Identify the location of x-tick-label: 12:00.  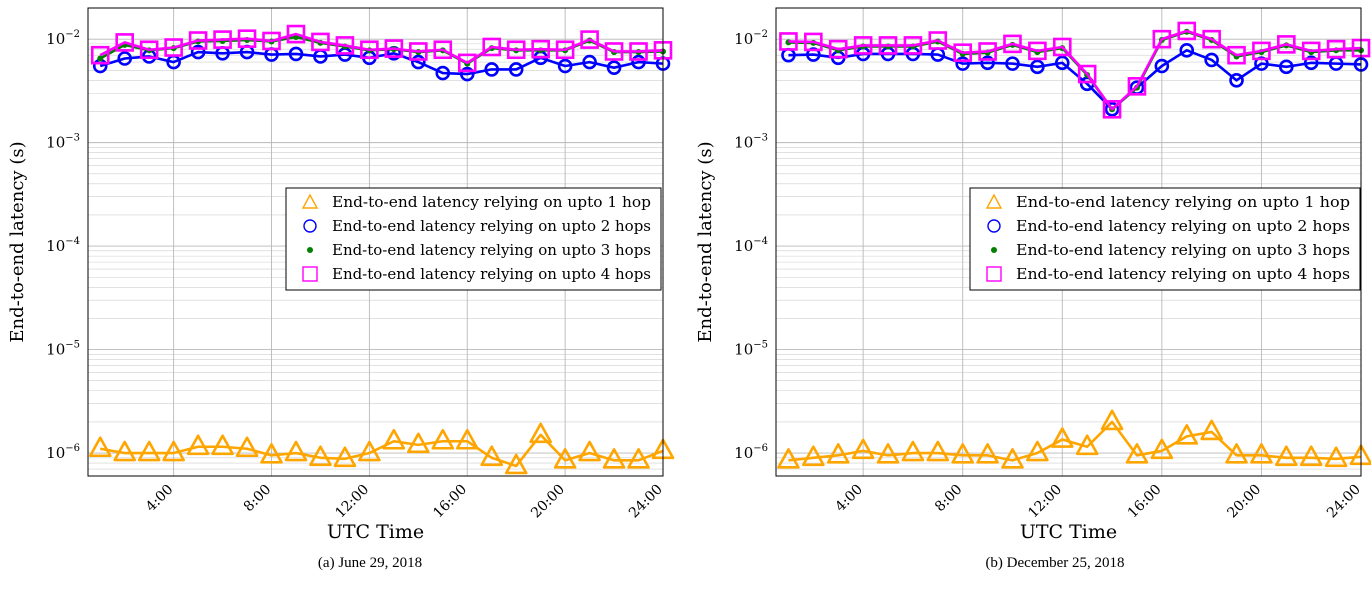
(352, 502).